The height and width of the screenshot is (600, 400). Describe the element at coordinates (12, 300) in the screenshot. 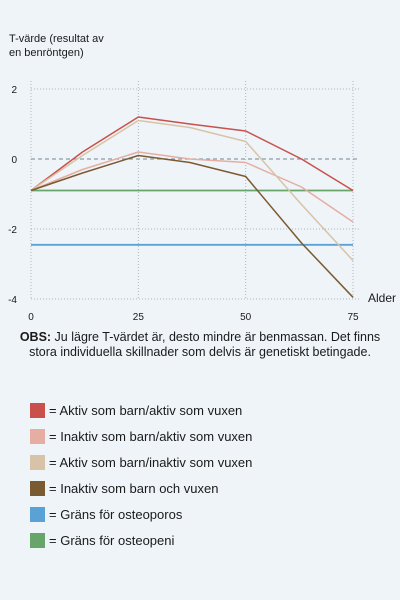

I see `y-tick-label: -4` at that location.